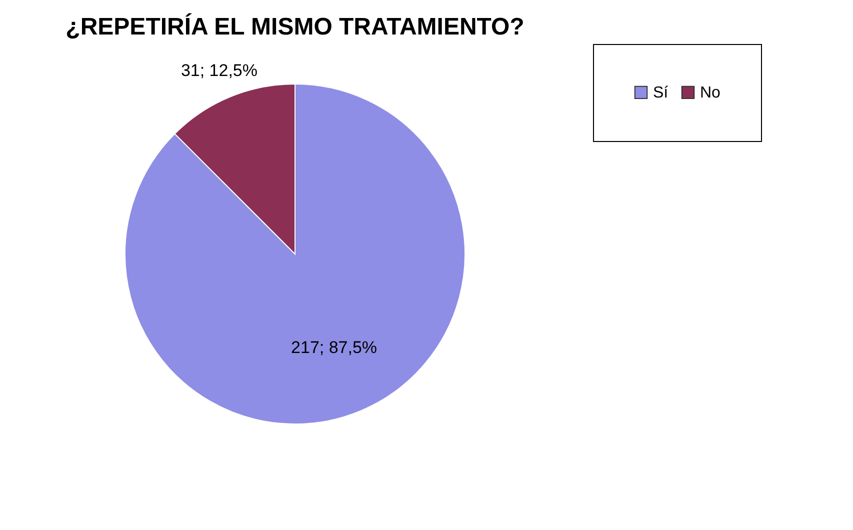  I want to click on data-label: 217; 87,5%, so click(334, 348).